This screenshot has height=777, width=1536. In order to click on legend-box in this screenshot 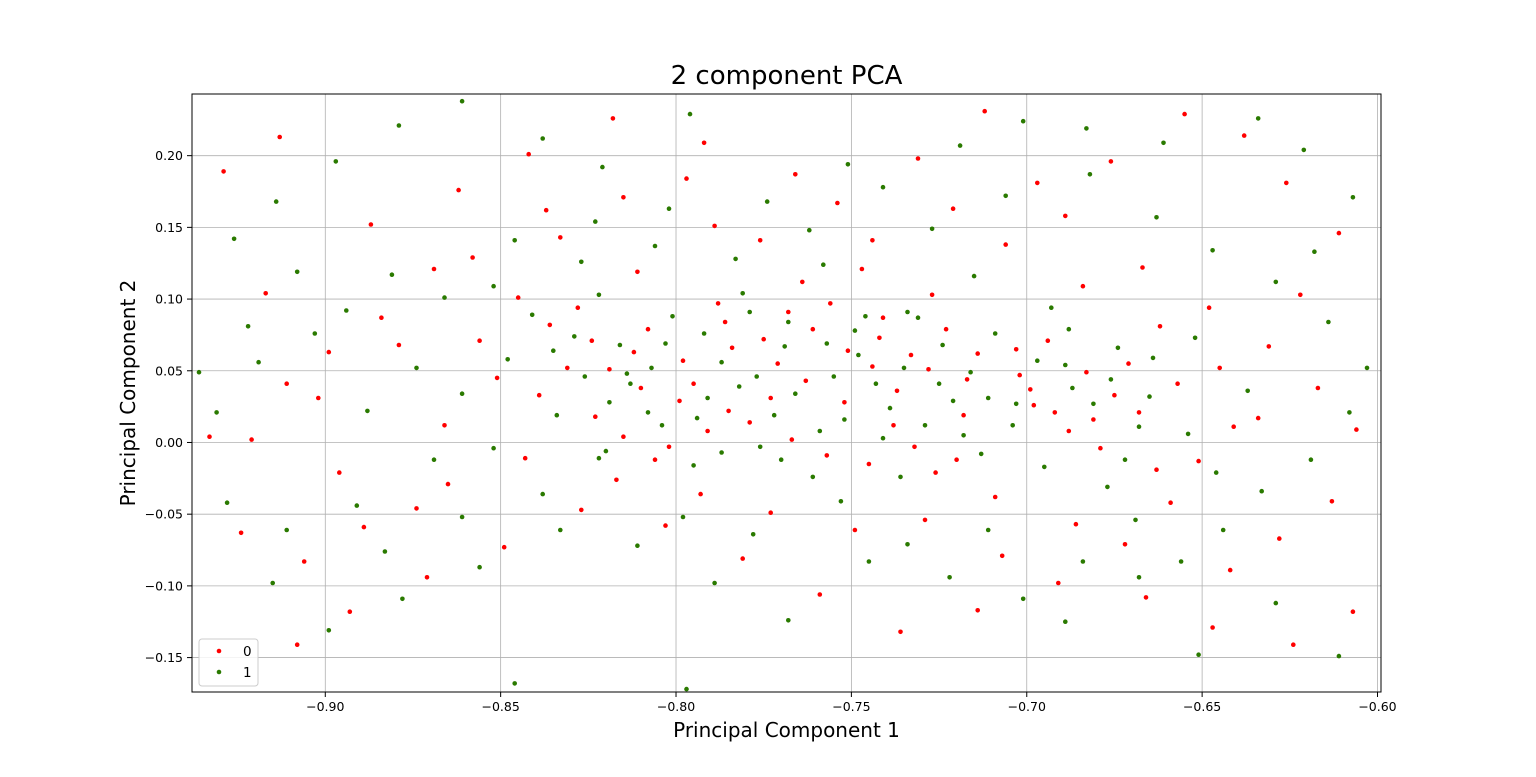, I will do `click(228, 662)`.